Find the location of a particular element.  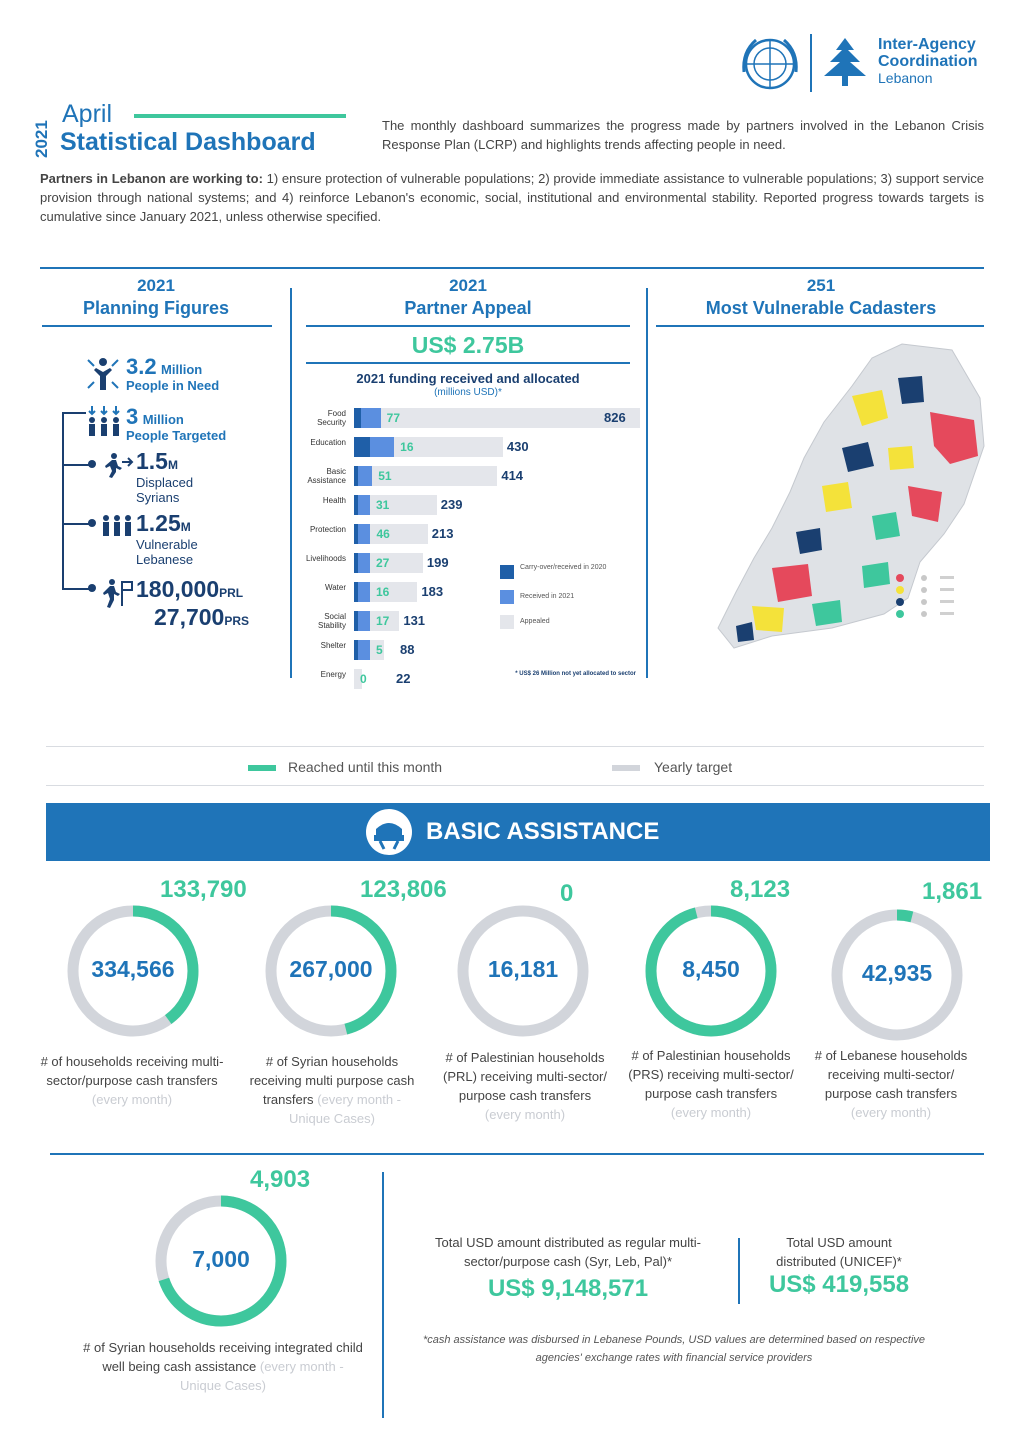

indicator-4-reached: 8,123 is located at coordinates (760, 889).